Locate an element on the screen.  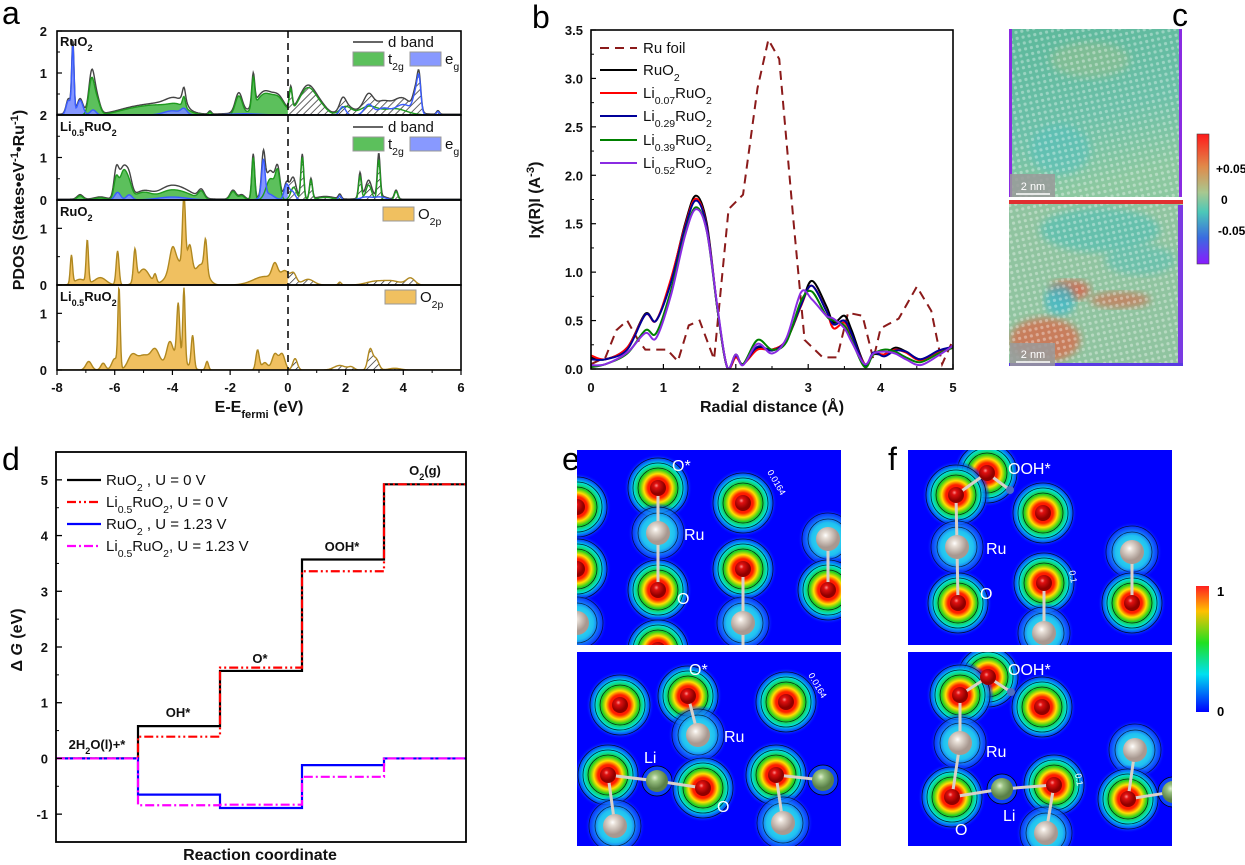
legend-subplot-4: O2p is located at coordinates (414, 300).